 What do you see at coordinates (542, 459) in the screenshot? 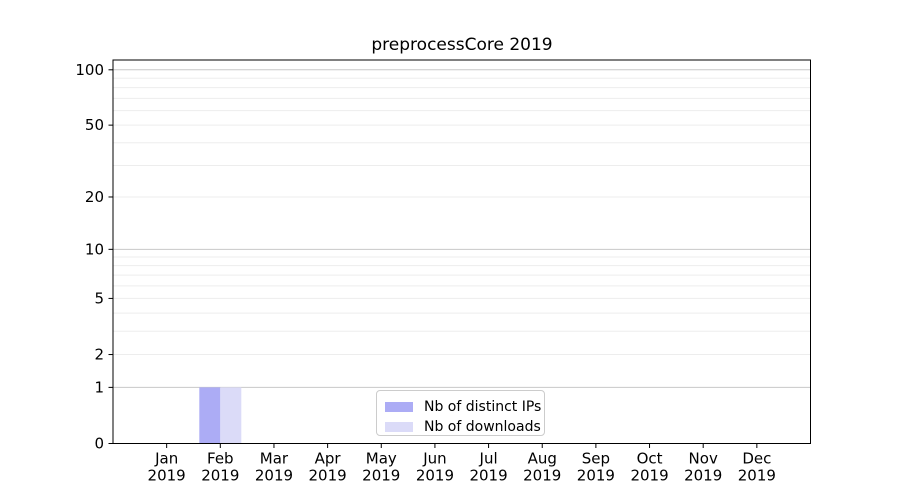
I see `x-tick-label-month: Aug` at bounding box center [542, 459].